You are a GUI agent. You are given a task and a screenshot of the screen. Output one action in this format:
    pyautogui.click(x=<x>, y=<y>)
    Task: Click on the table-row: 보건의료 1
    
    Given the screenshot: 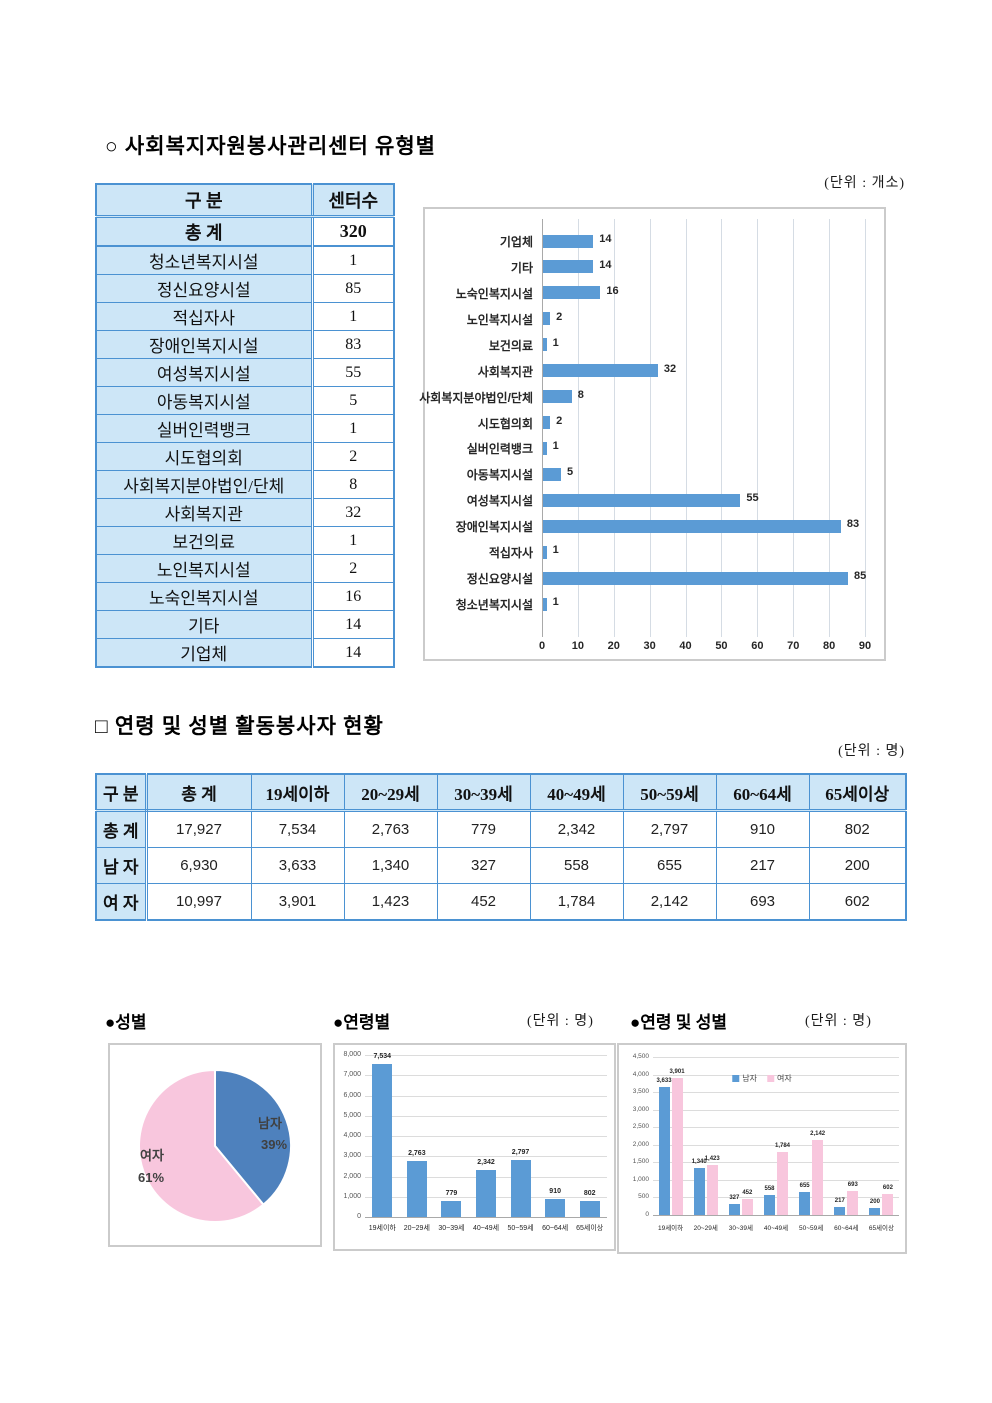 What is the action you would take?
    pyautogui.click(x=245, y=540)
    